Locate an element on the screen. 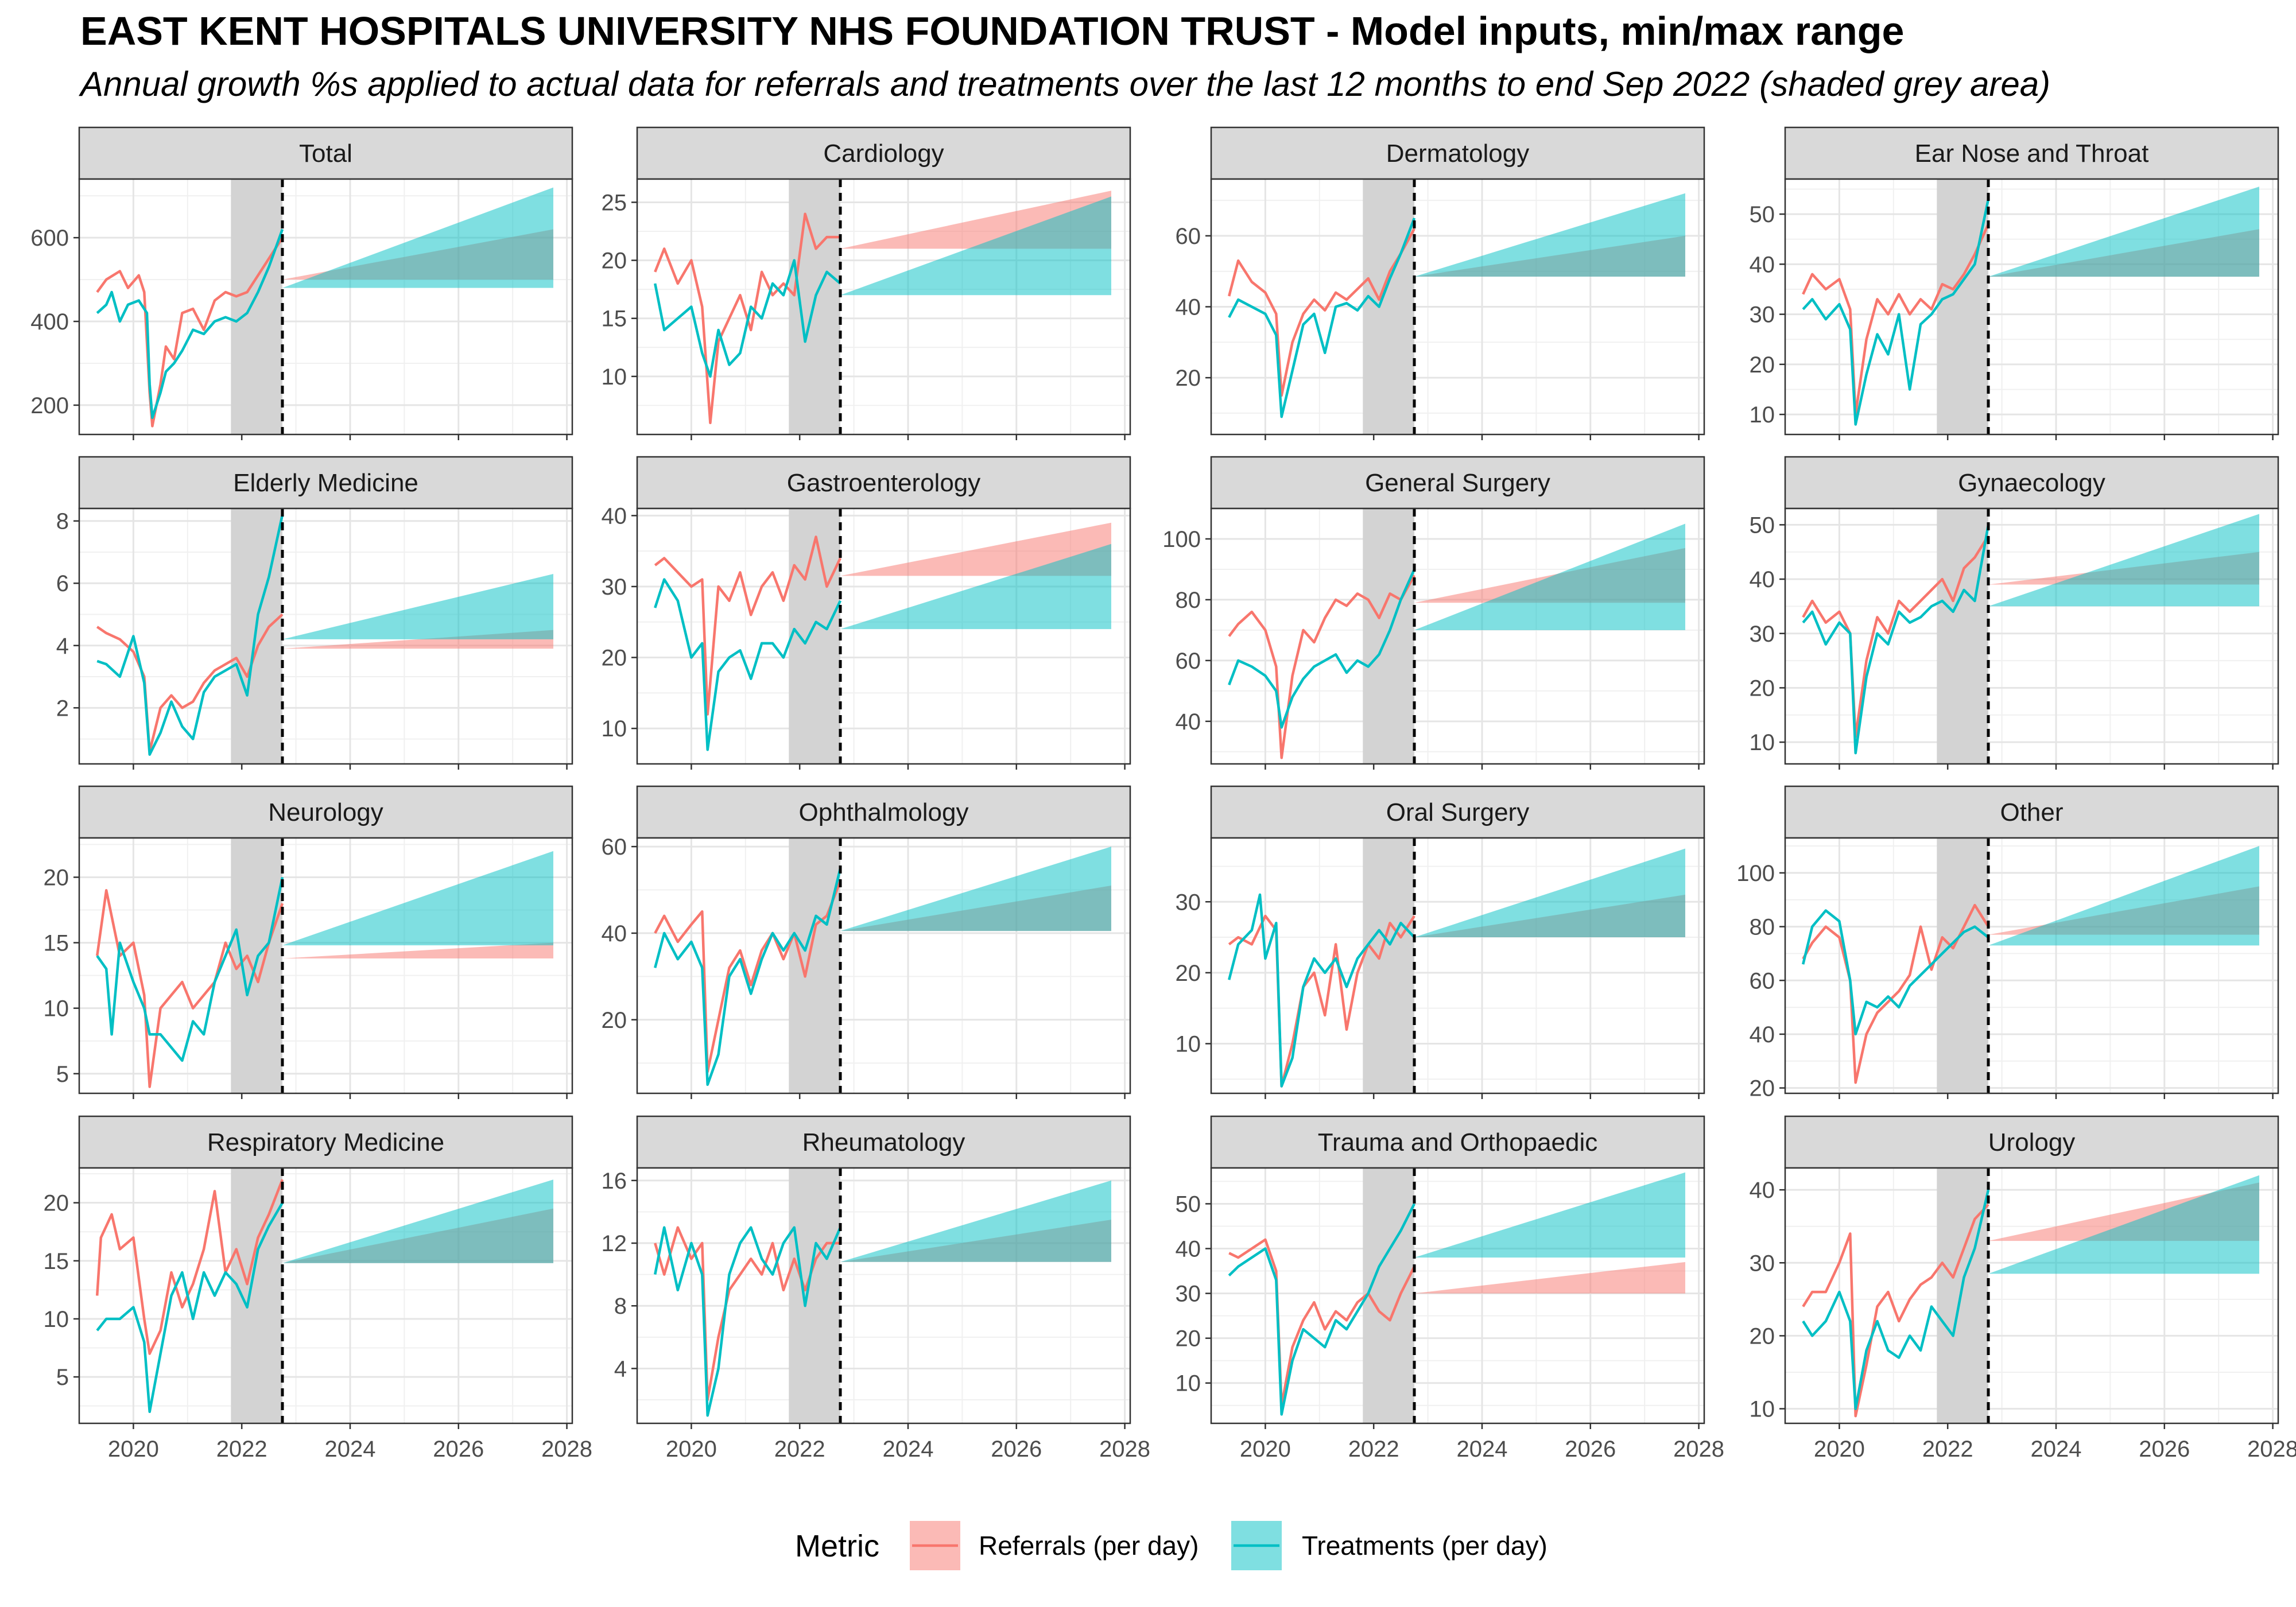 This screenshot has height=1607, width=2296. y-tick-label: 16 is located at coordinates (614, 1181).